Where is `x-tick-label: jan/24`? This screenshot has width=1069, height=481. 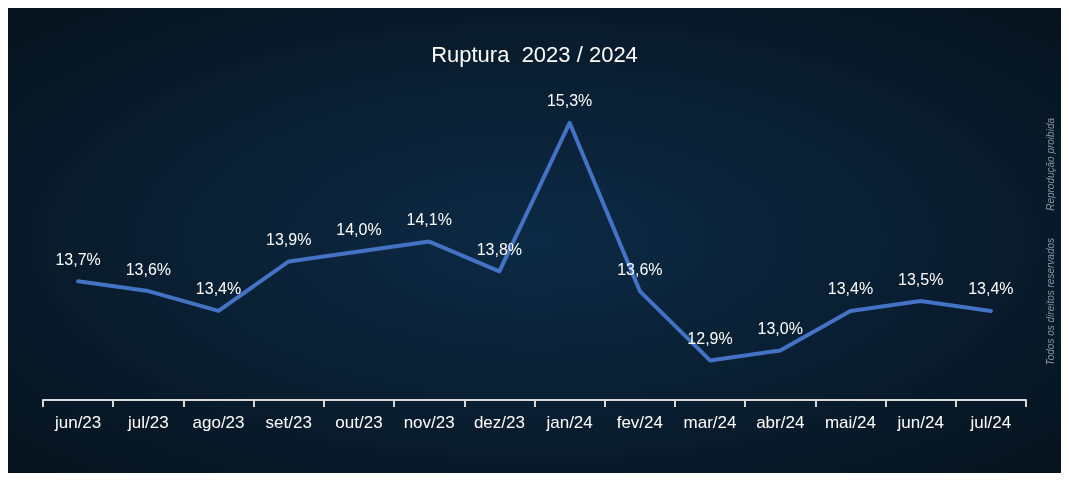
x-tick-label: jan/24 is located at coordinates (569, 422).